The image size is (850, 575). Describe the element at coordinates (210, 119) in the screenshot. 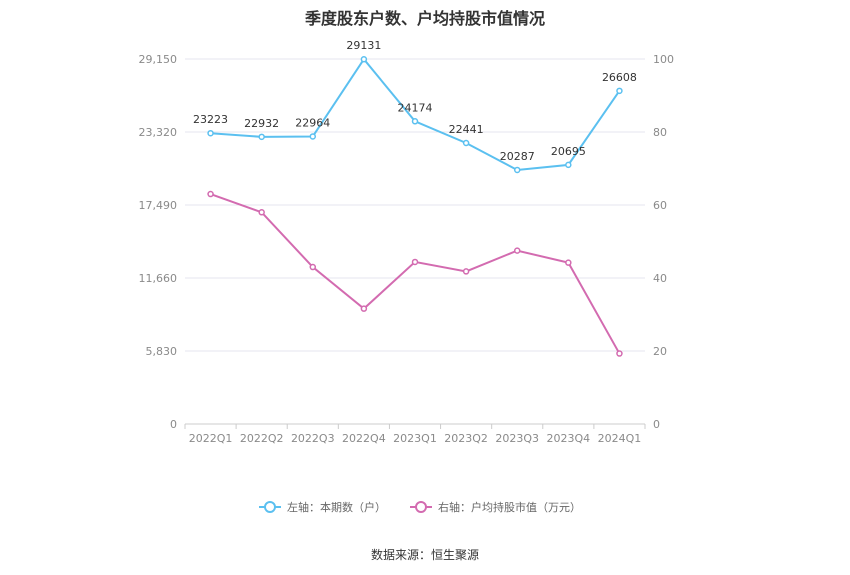

I see `data-label: 23223` at that location.